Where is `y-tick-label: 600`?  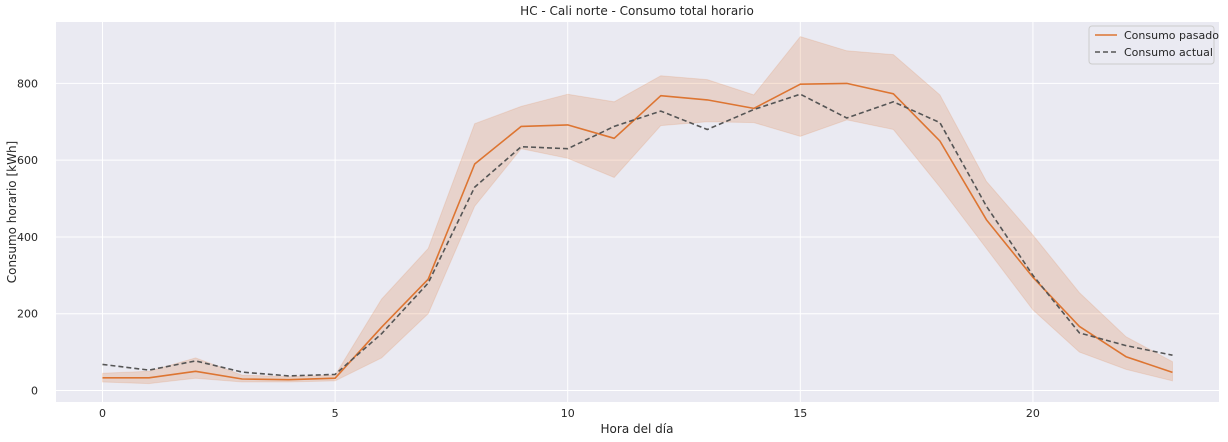 y-tick-label: 600 is located at coordinates (27, 160).